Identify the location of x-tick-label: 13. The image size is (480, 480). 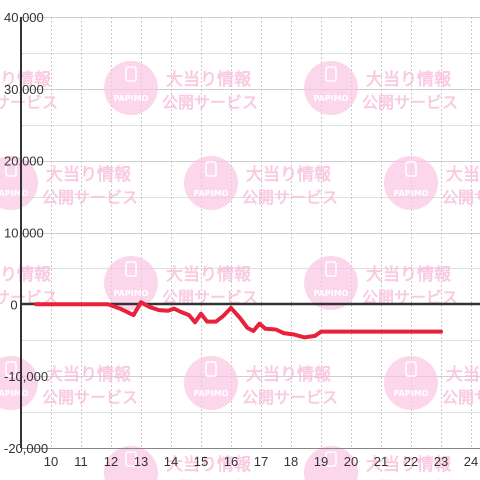
(141, 461).